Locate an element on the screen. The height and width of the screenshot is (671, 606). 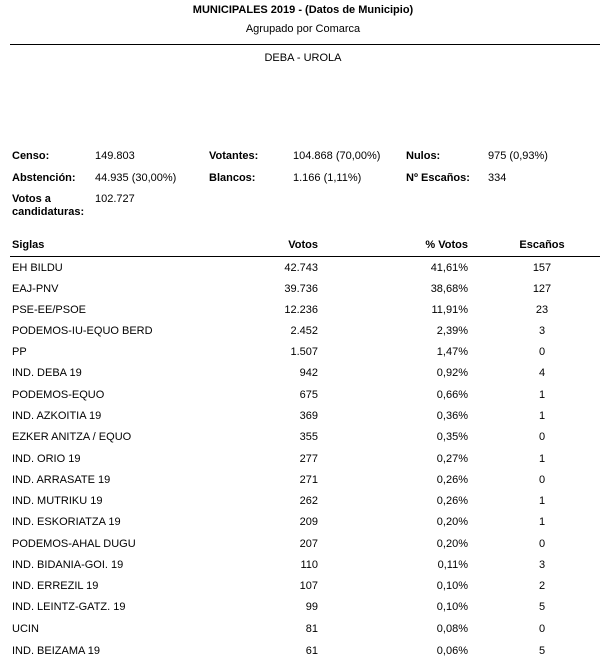
party-pct: 2,39% is located at coordinates (452, 331).